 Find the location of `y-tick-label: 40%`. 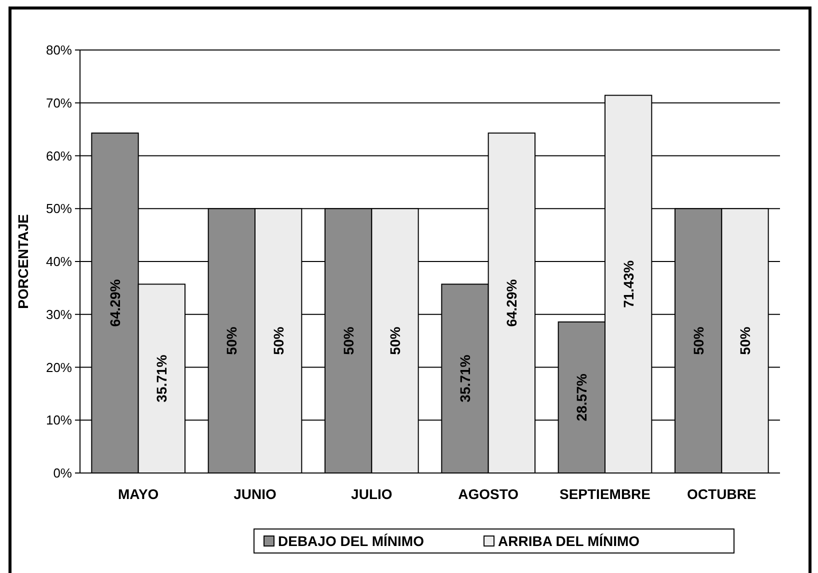

y-tick-label: 40% is located at coordinates (59, 261).